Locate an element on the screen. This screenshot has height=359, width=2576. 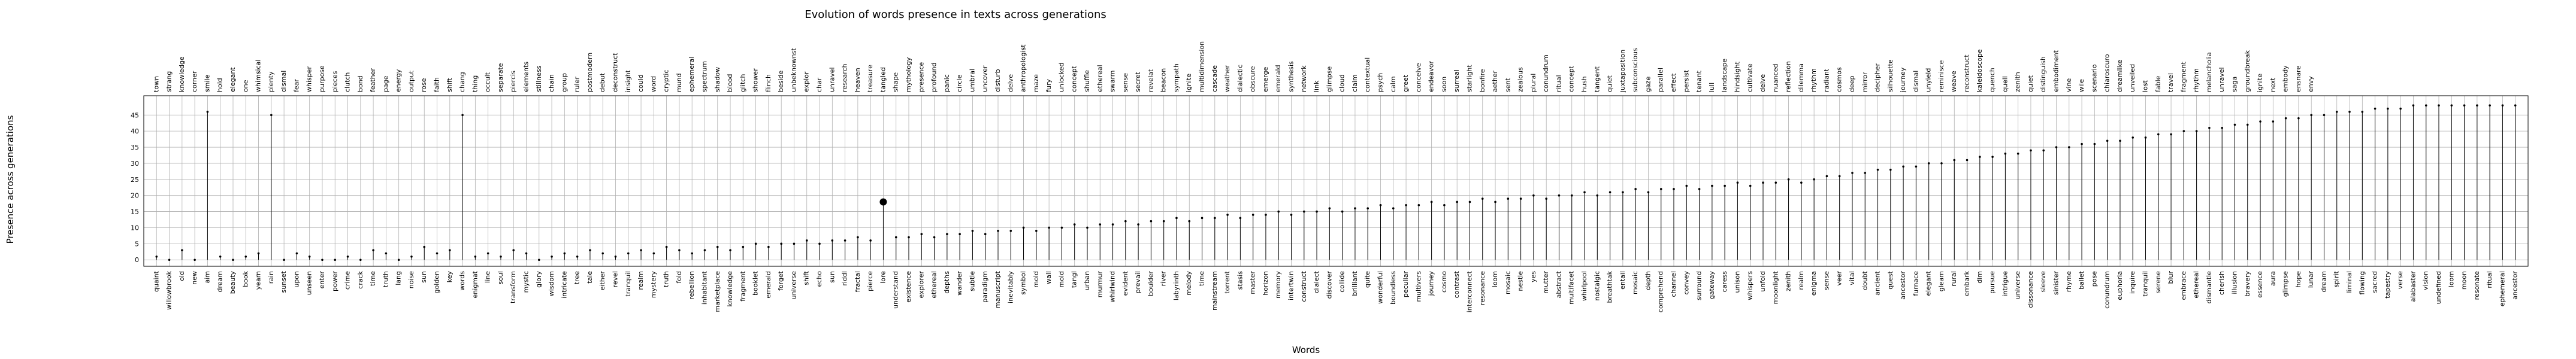
top-word-label: sent is located at coordinates (1507, 85).